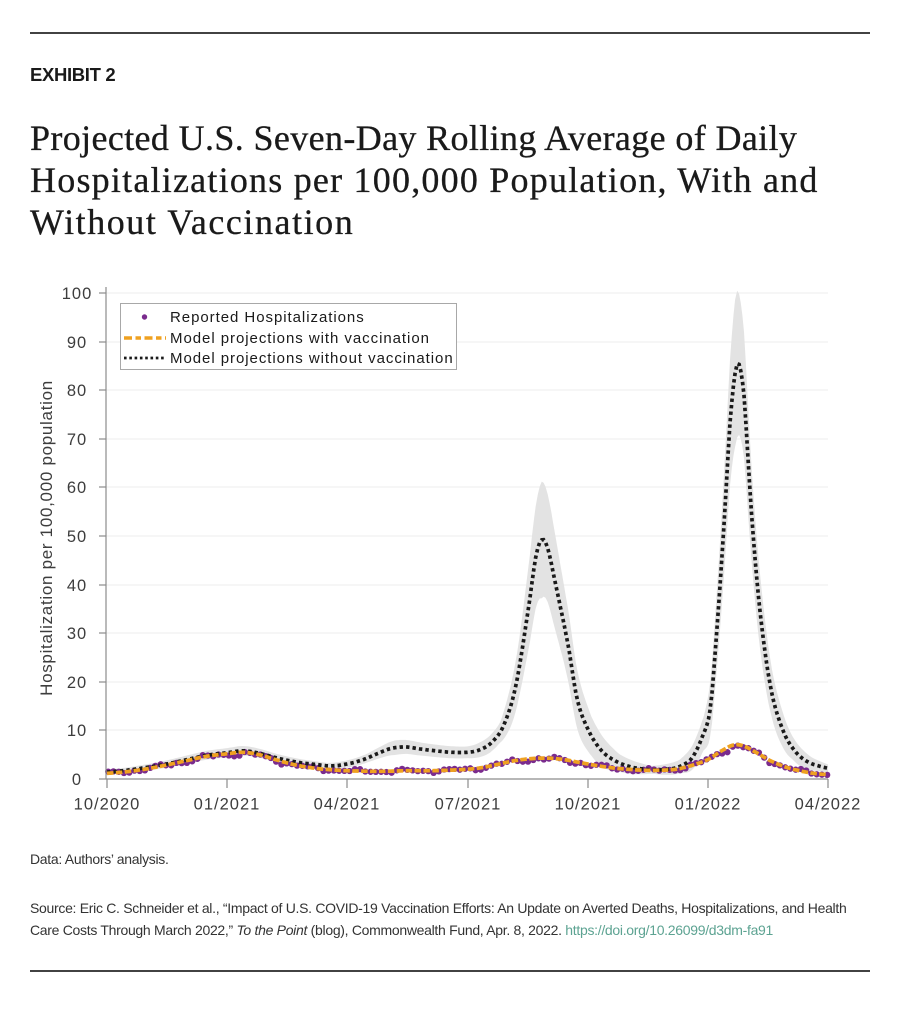  Describe the element at coordinates (312, 358) in the screenshot. I see `svg-text:Model projections without vacc: Model projections without vaccination` at that location.